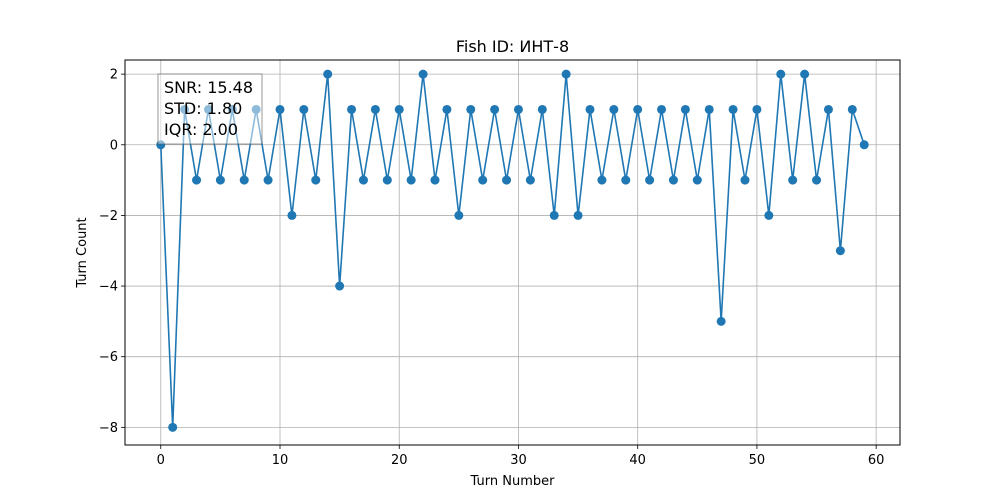 The width and height of the screenshot is (1000, 500). I want to click on chart-title: Fish ID: ИНТ-8, so click(512, 46).